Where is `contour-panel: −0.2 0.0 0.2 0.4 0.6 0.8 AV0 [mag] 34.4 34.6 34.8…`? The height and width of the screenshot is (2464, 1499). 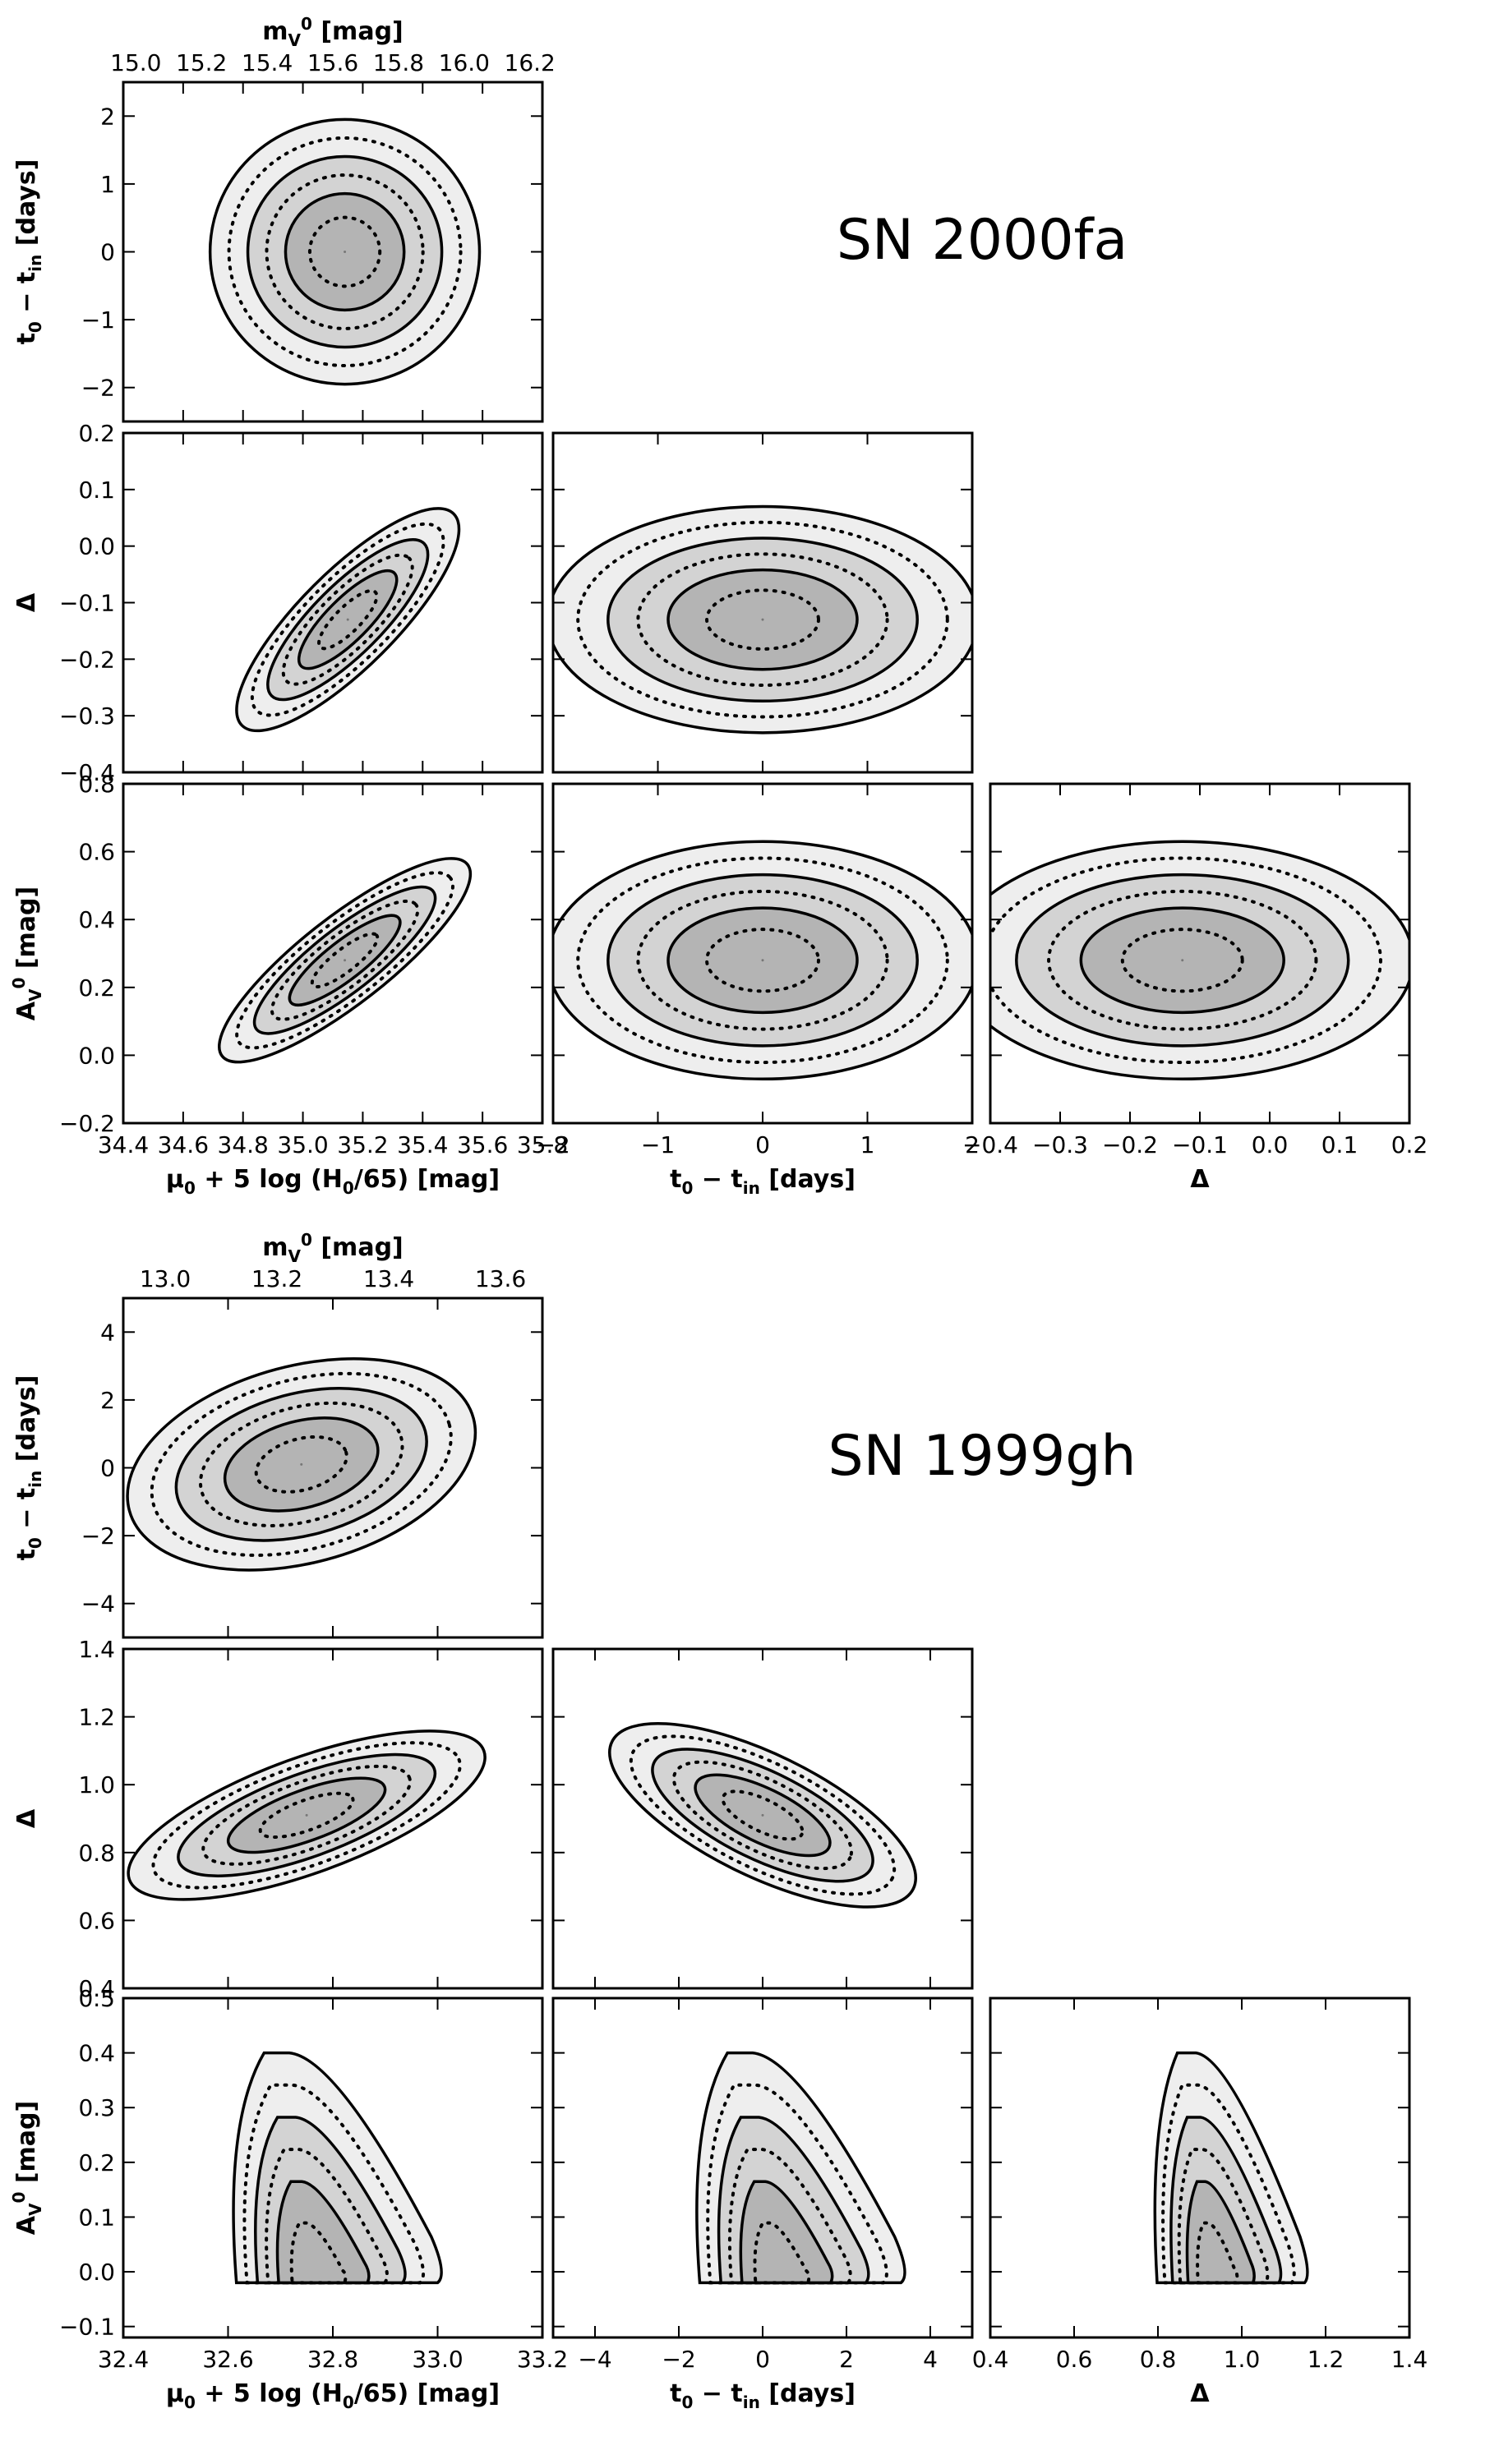
contour-panel: −0.2 0.0 0.2 0.4 0.6 0.8 AV0 [mag] 34.4 34.6 34.8… is located at coordinates (288, 985).